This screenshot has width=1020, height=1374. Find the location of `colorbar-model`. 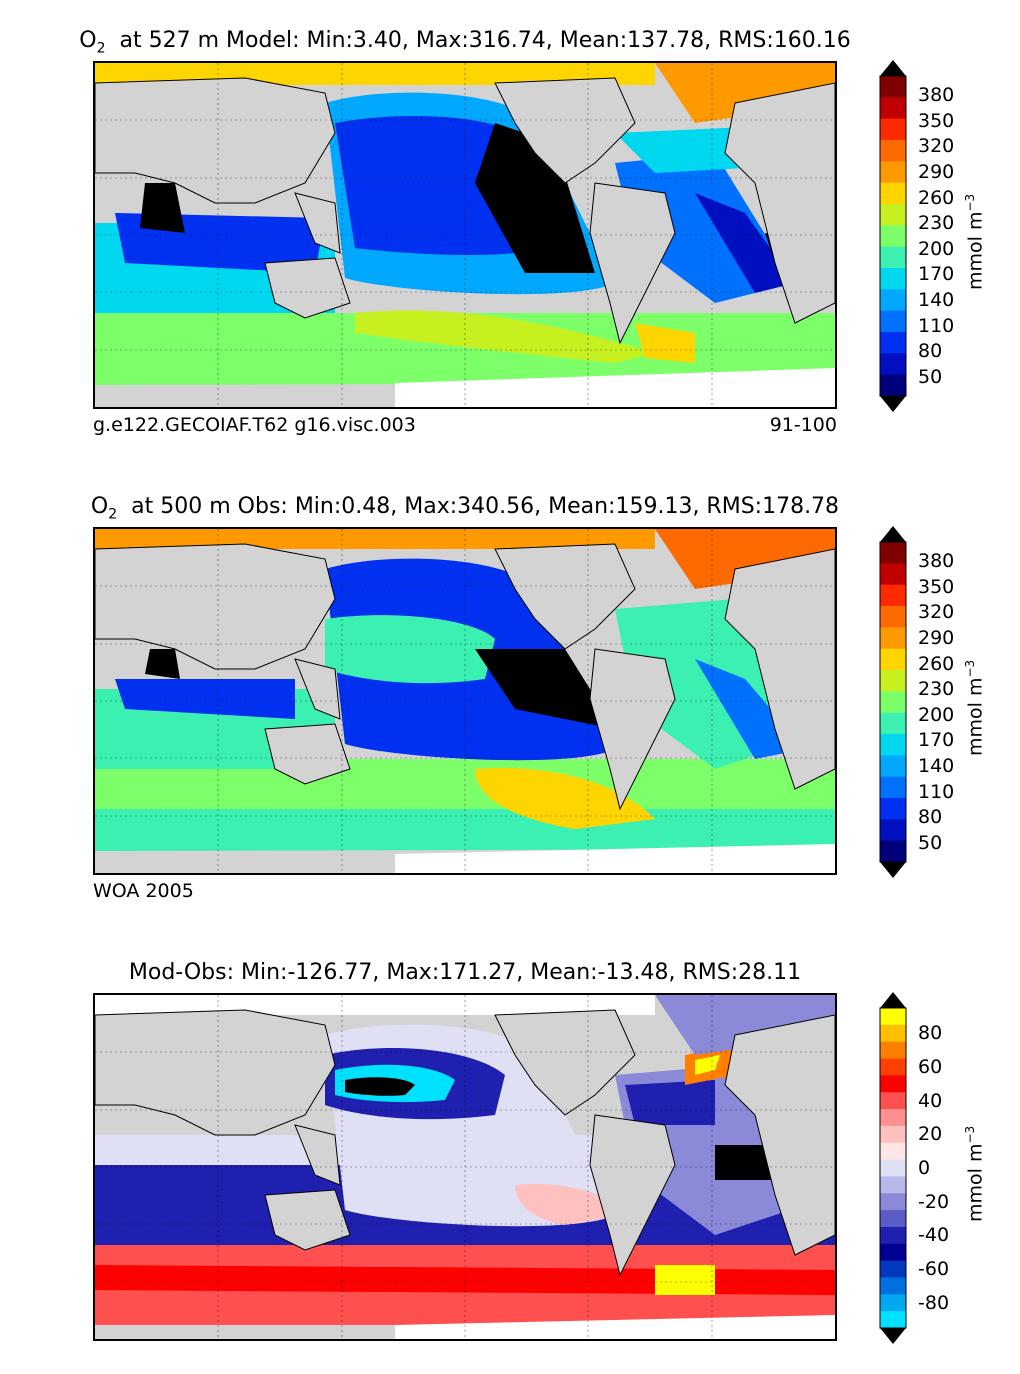

colorbar-model is located at coordinates (894, 236).